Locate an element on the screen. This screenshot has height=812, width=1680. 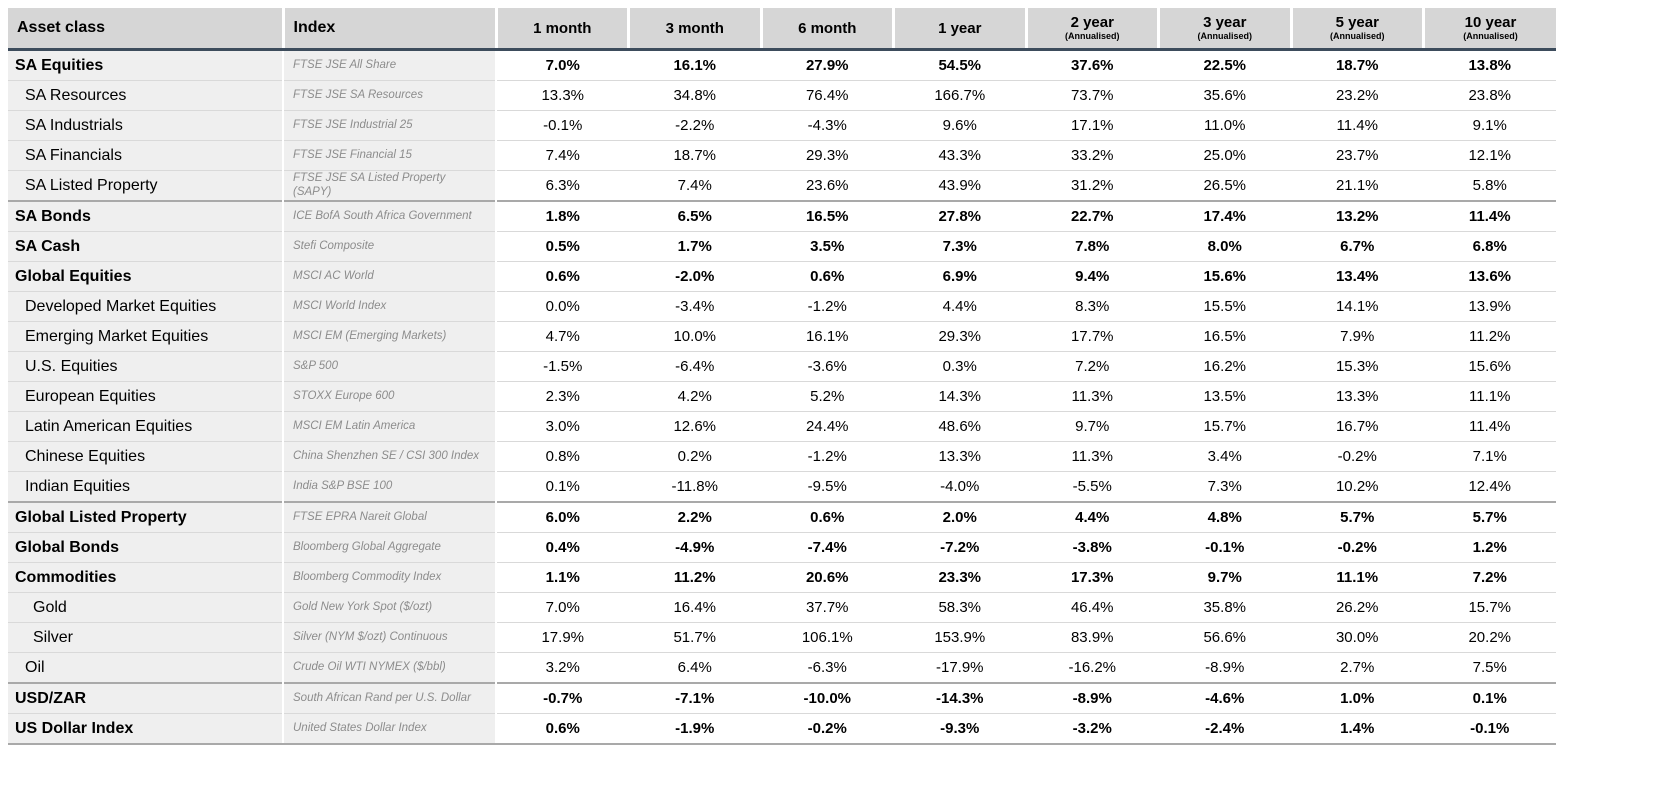
header-label: 1 year is located at coordinates (960, 28).